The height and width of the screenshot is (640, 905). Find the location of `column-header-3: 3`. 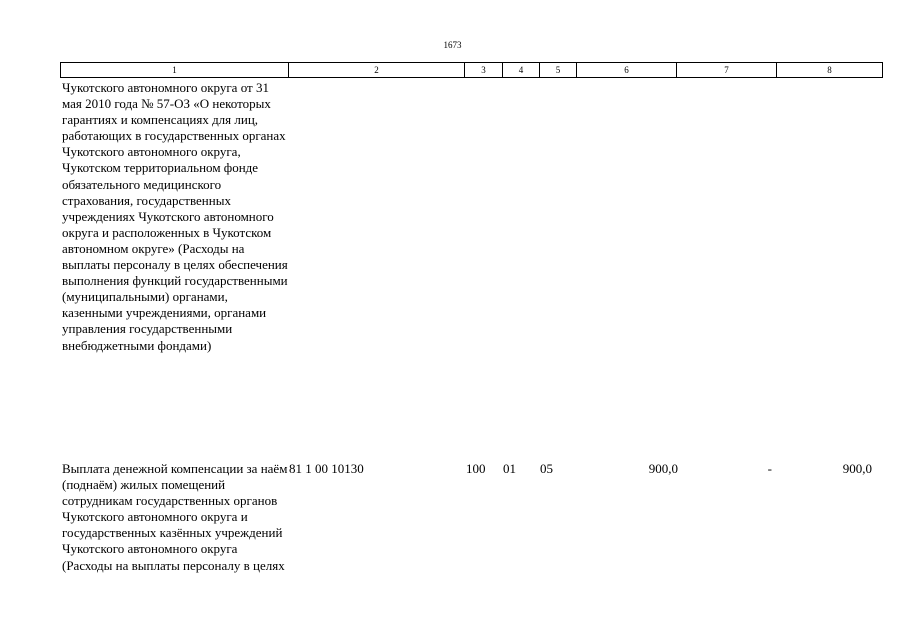

column-header-3: 3 is located at coordinates (483, 70).